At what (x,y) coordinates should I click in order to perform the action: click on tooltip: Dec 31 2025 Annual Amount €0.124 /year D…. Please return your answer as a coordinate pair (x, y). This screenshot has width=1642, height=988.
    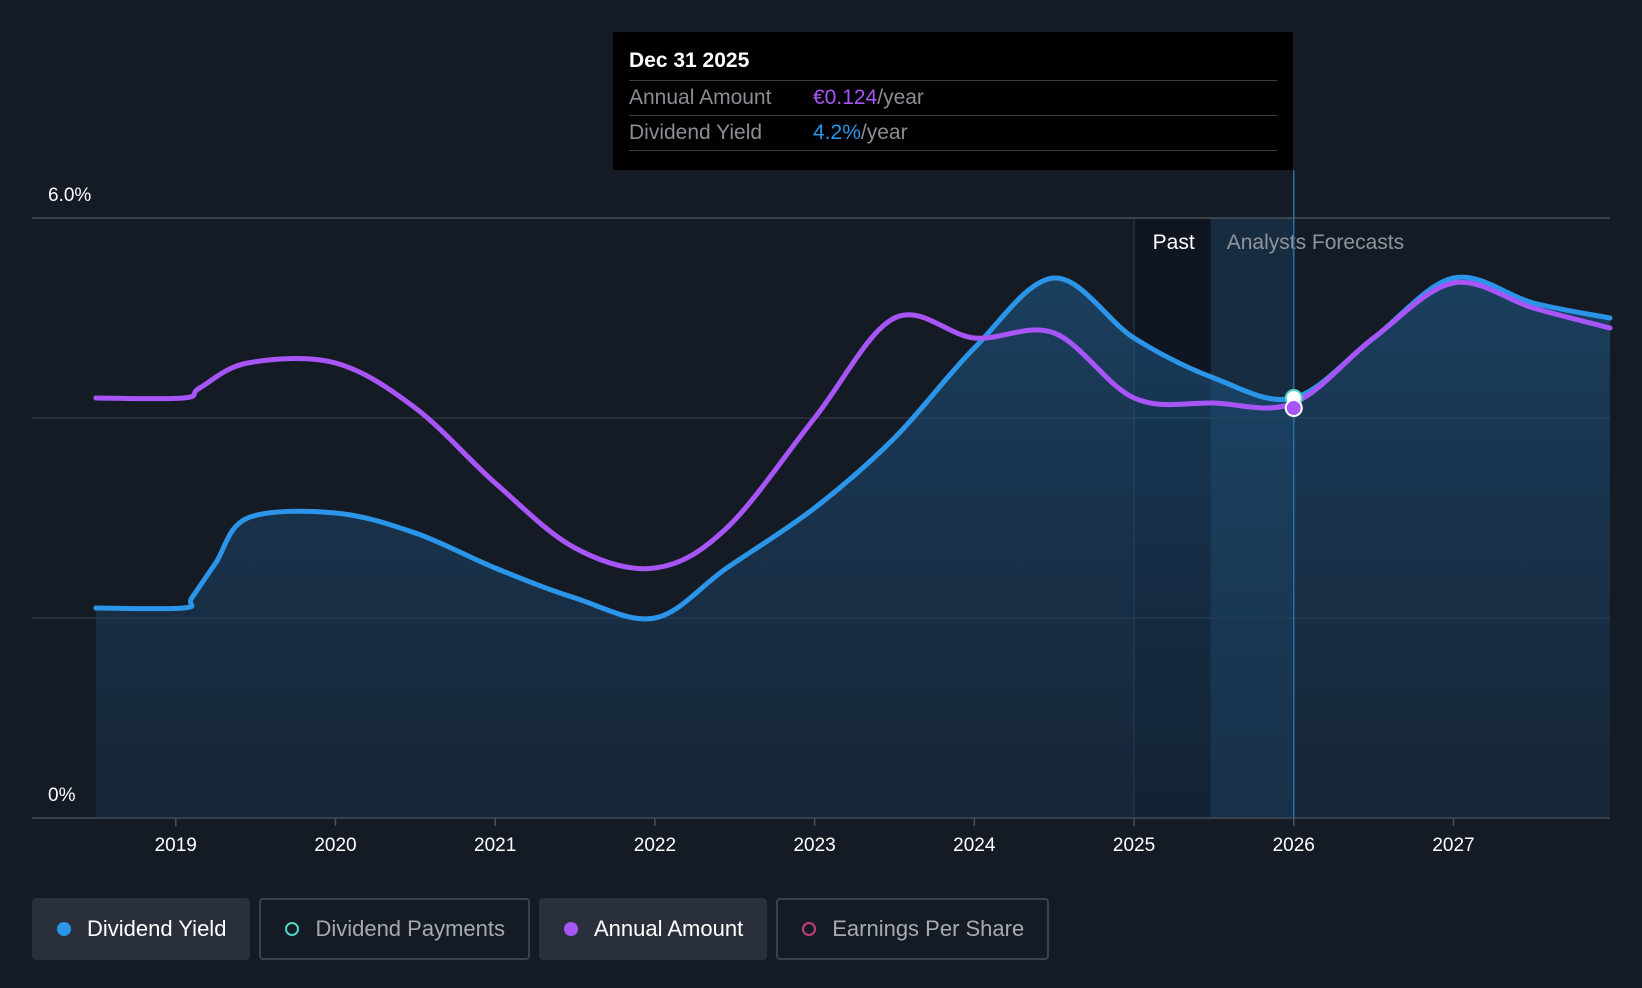
    Looking at the image, I should click on (953, 101).